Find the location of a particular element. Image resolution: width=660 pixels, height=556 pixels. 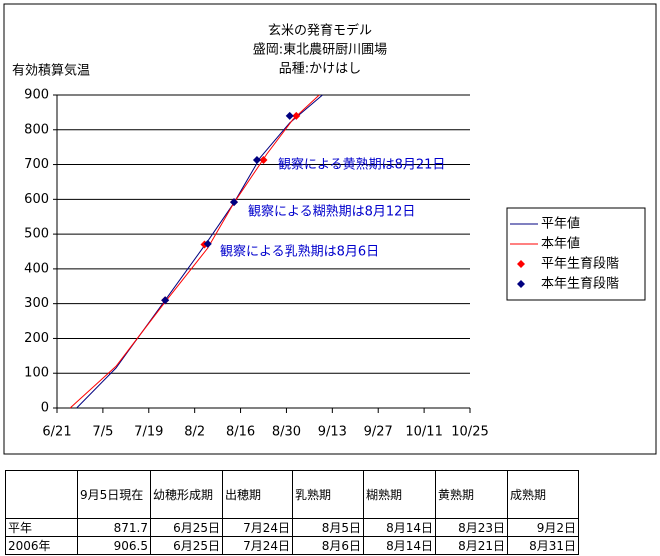

y-tick-label: 900 is located at coordinates (36, 95).